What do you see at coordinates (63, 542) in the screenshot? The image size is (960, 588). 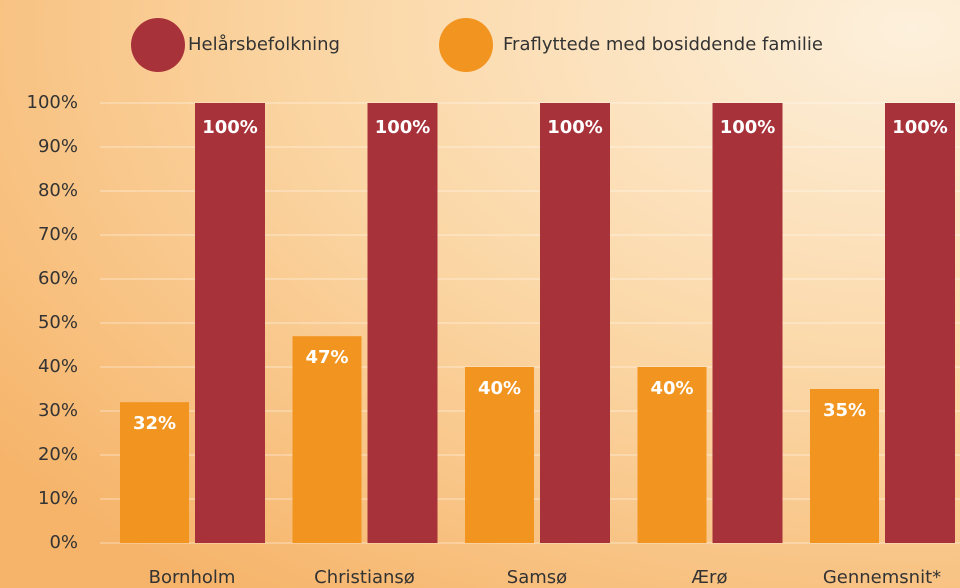 I see `y-tick-label: 0%` at bounding box center [63, 542].